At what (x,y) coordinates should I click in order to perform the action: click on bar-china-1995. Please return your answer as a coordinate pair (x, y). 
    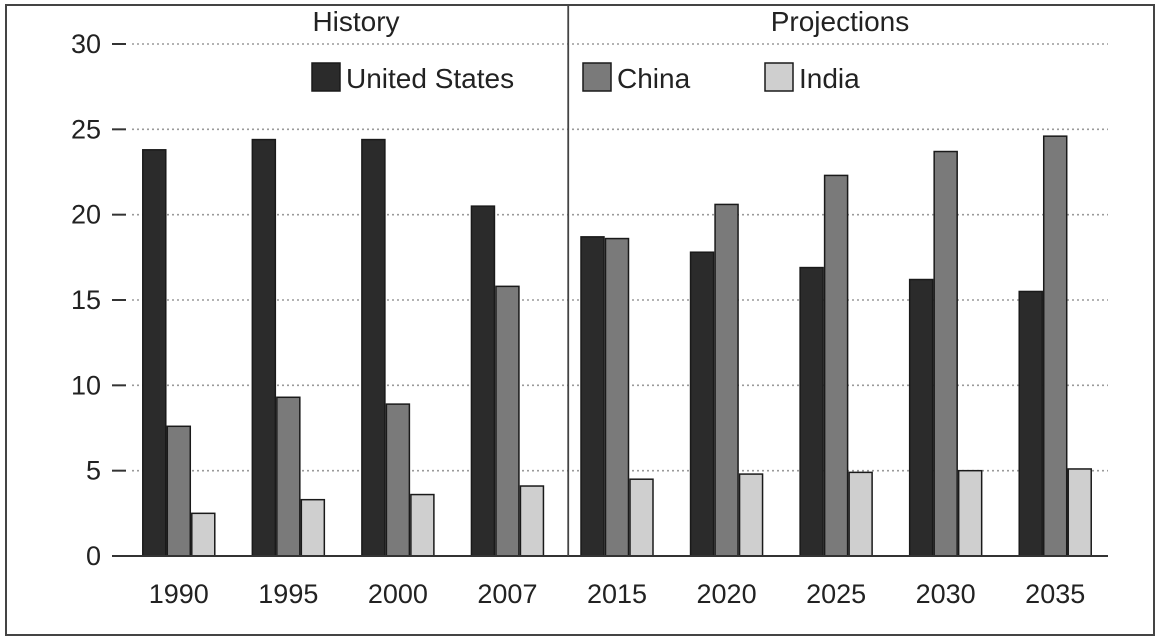
    Looking at the image, I should click on (288, 476).